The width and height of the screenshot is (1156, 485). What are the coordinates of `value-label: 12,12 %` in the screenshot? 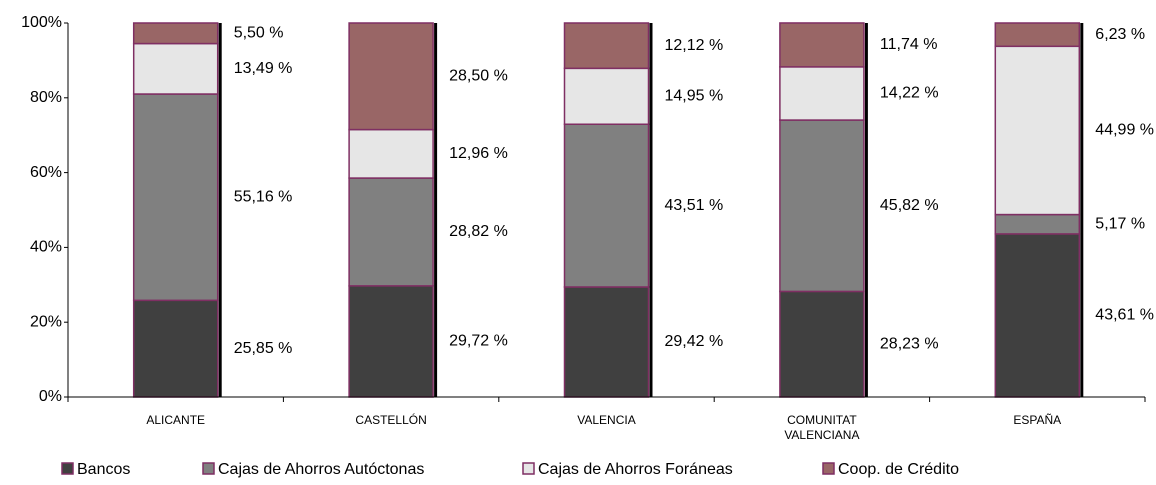 It's located at (694, 45).